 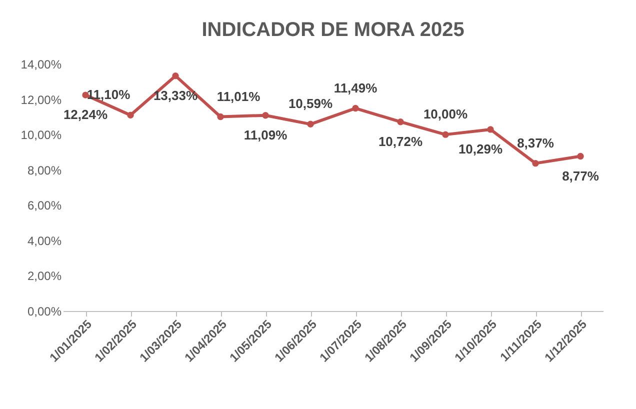 I want to click on data-label: 11,49%, so click(x=356, y=88).